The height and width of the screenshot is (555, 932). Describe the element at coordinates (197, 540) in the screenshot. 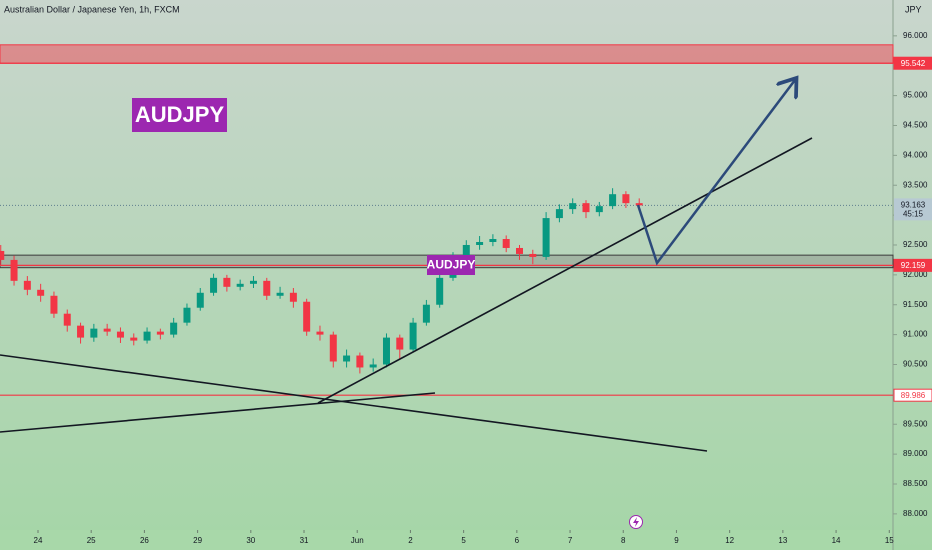

I see `x-tick-label: 29` at that location.